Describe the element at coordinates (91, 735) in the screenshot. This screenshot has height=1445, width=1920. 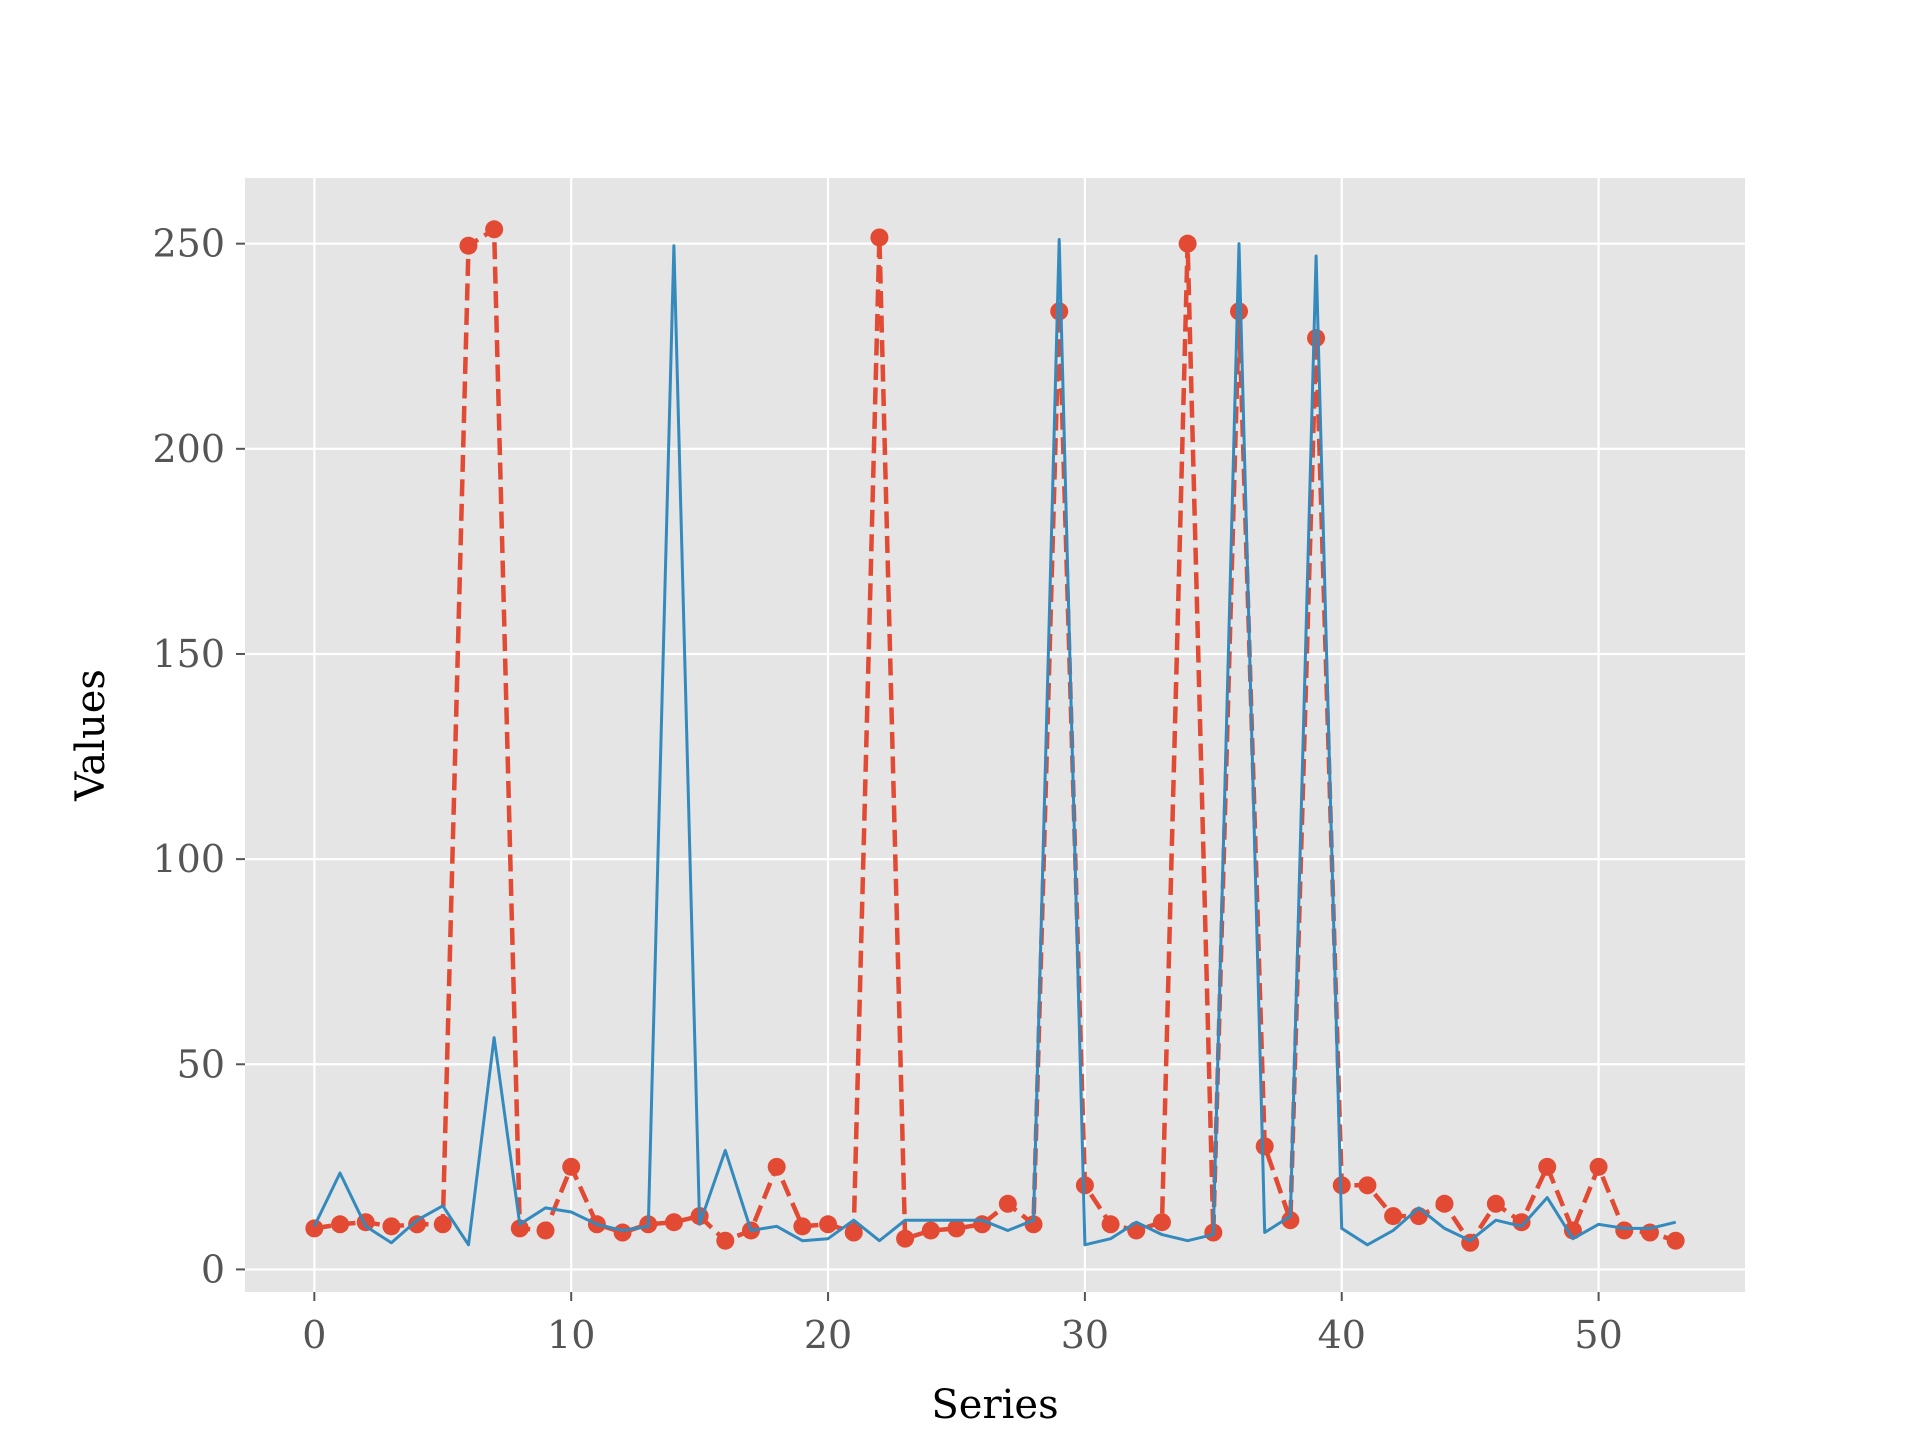
I see `y-axis-label: Values` at that location.